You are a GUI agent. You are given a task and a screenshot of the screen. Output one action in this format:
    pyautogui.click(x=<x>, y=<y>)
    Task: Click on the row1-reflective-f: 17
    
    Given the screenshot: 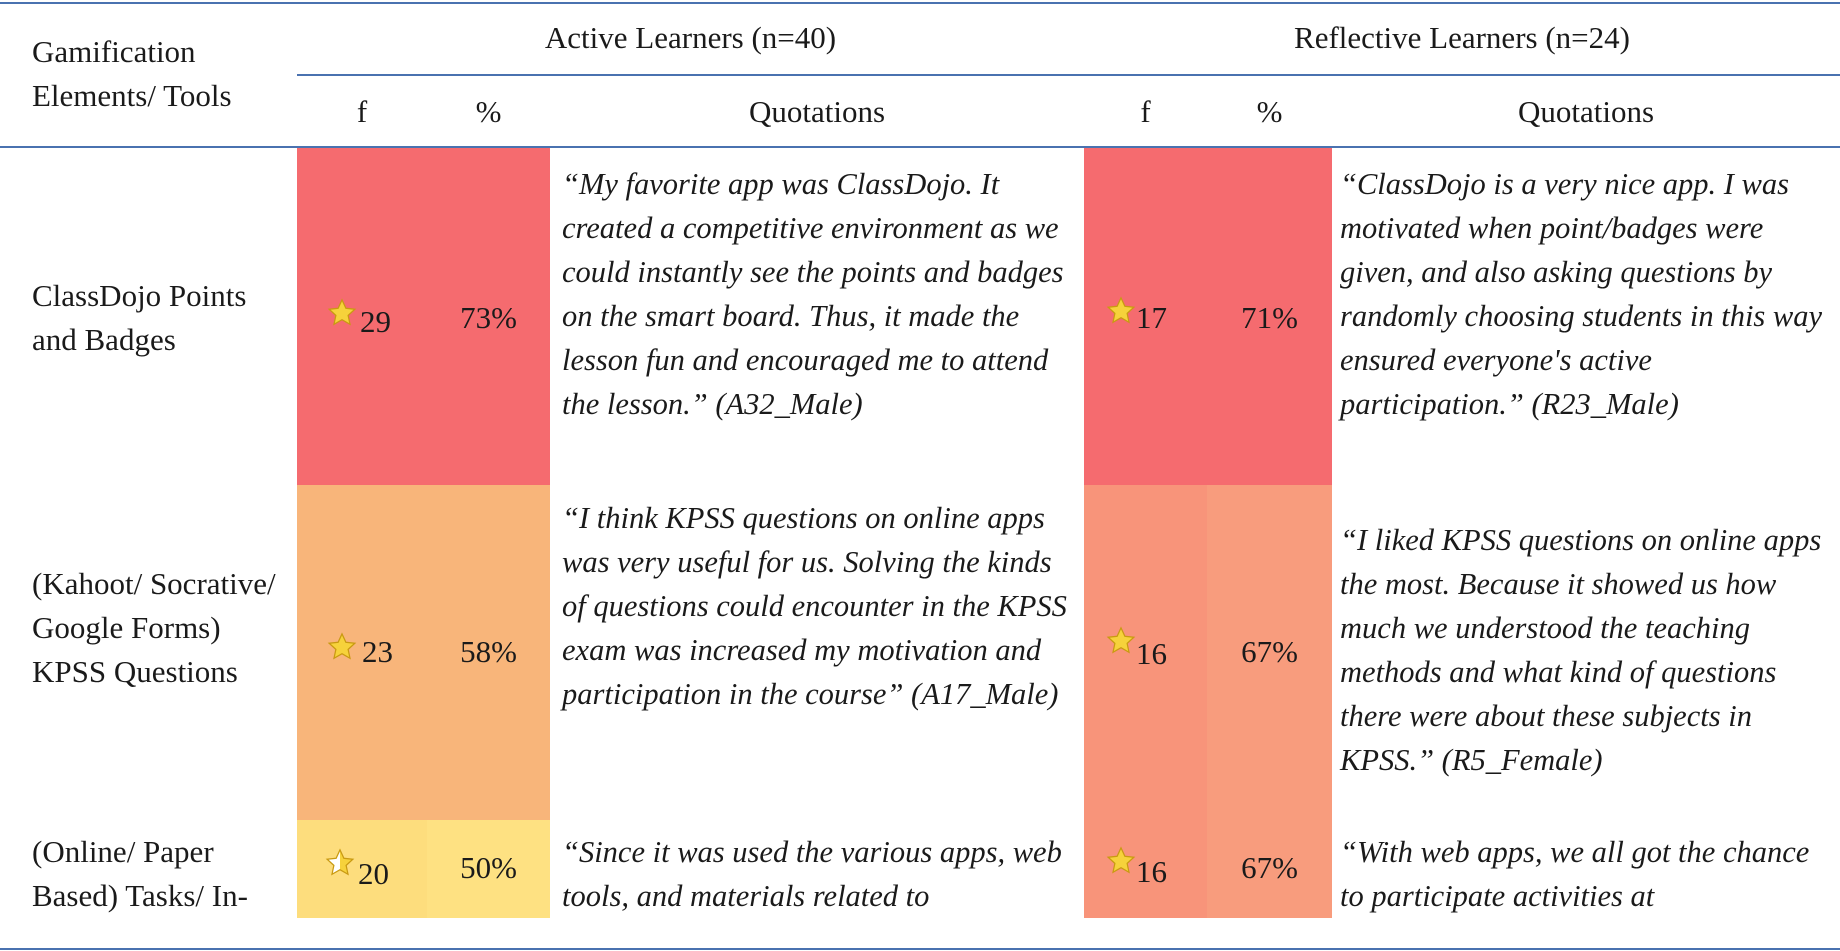 What is the action you would take?
    pyautogui.click(x=1151, y=317)
    